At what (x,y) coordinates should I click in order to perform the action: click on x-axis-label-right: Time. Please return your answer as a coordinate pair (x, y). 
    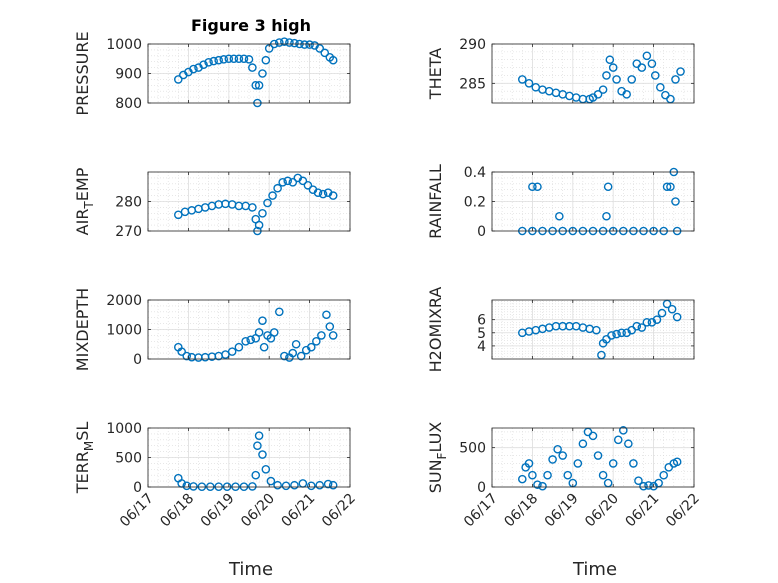
    Looking at the image, I should click on (594, 569).